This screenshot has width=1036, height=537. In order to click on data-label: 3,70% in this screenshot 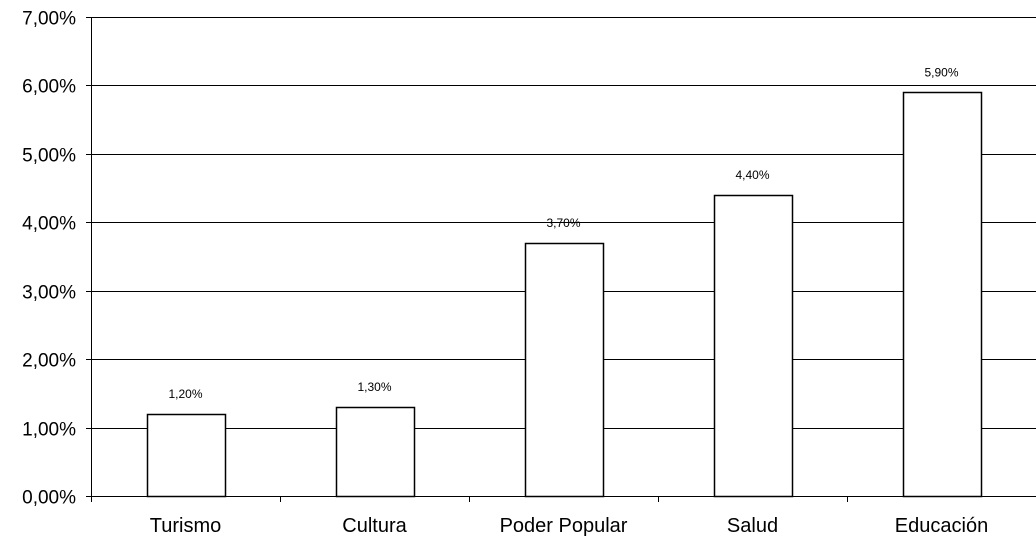, I will do `click(563, 223)`.